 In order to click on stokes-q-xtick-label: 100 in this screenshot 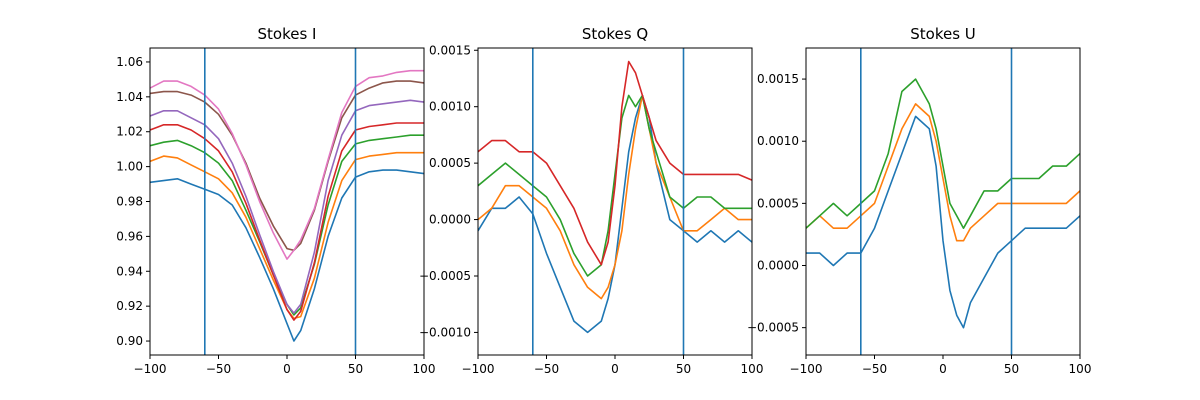, I will do `click(752, 369)`.